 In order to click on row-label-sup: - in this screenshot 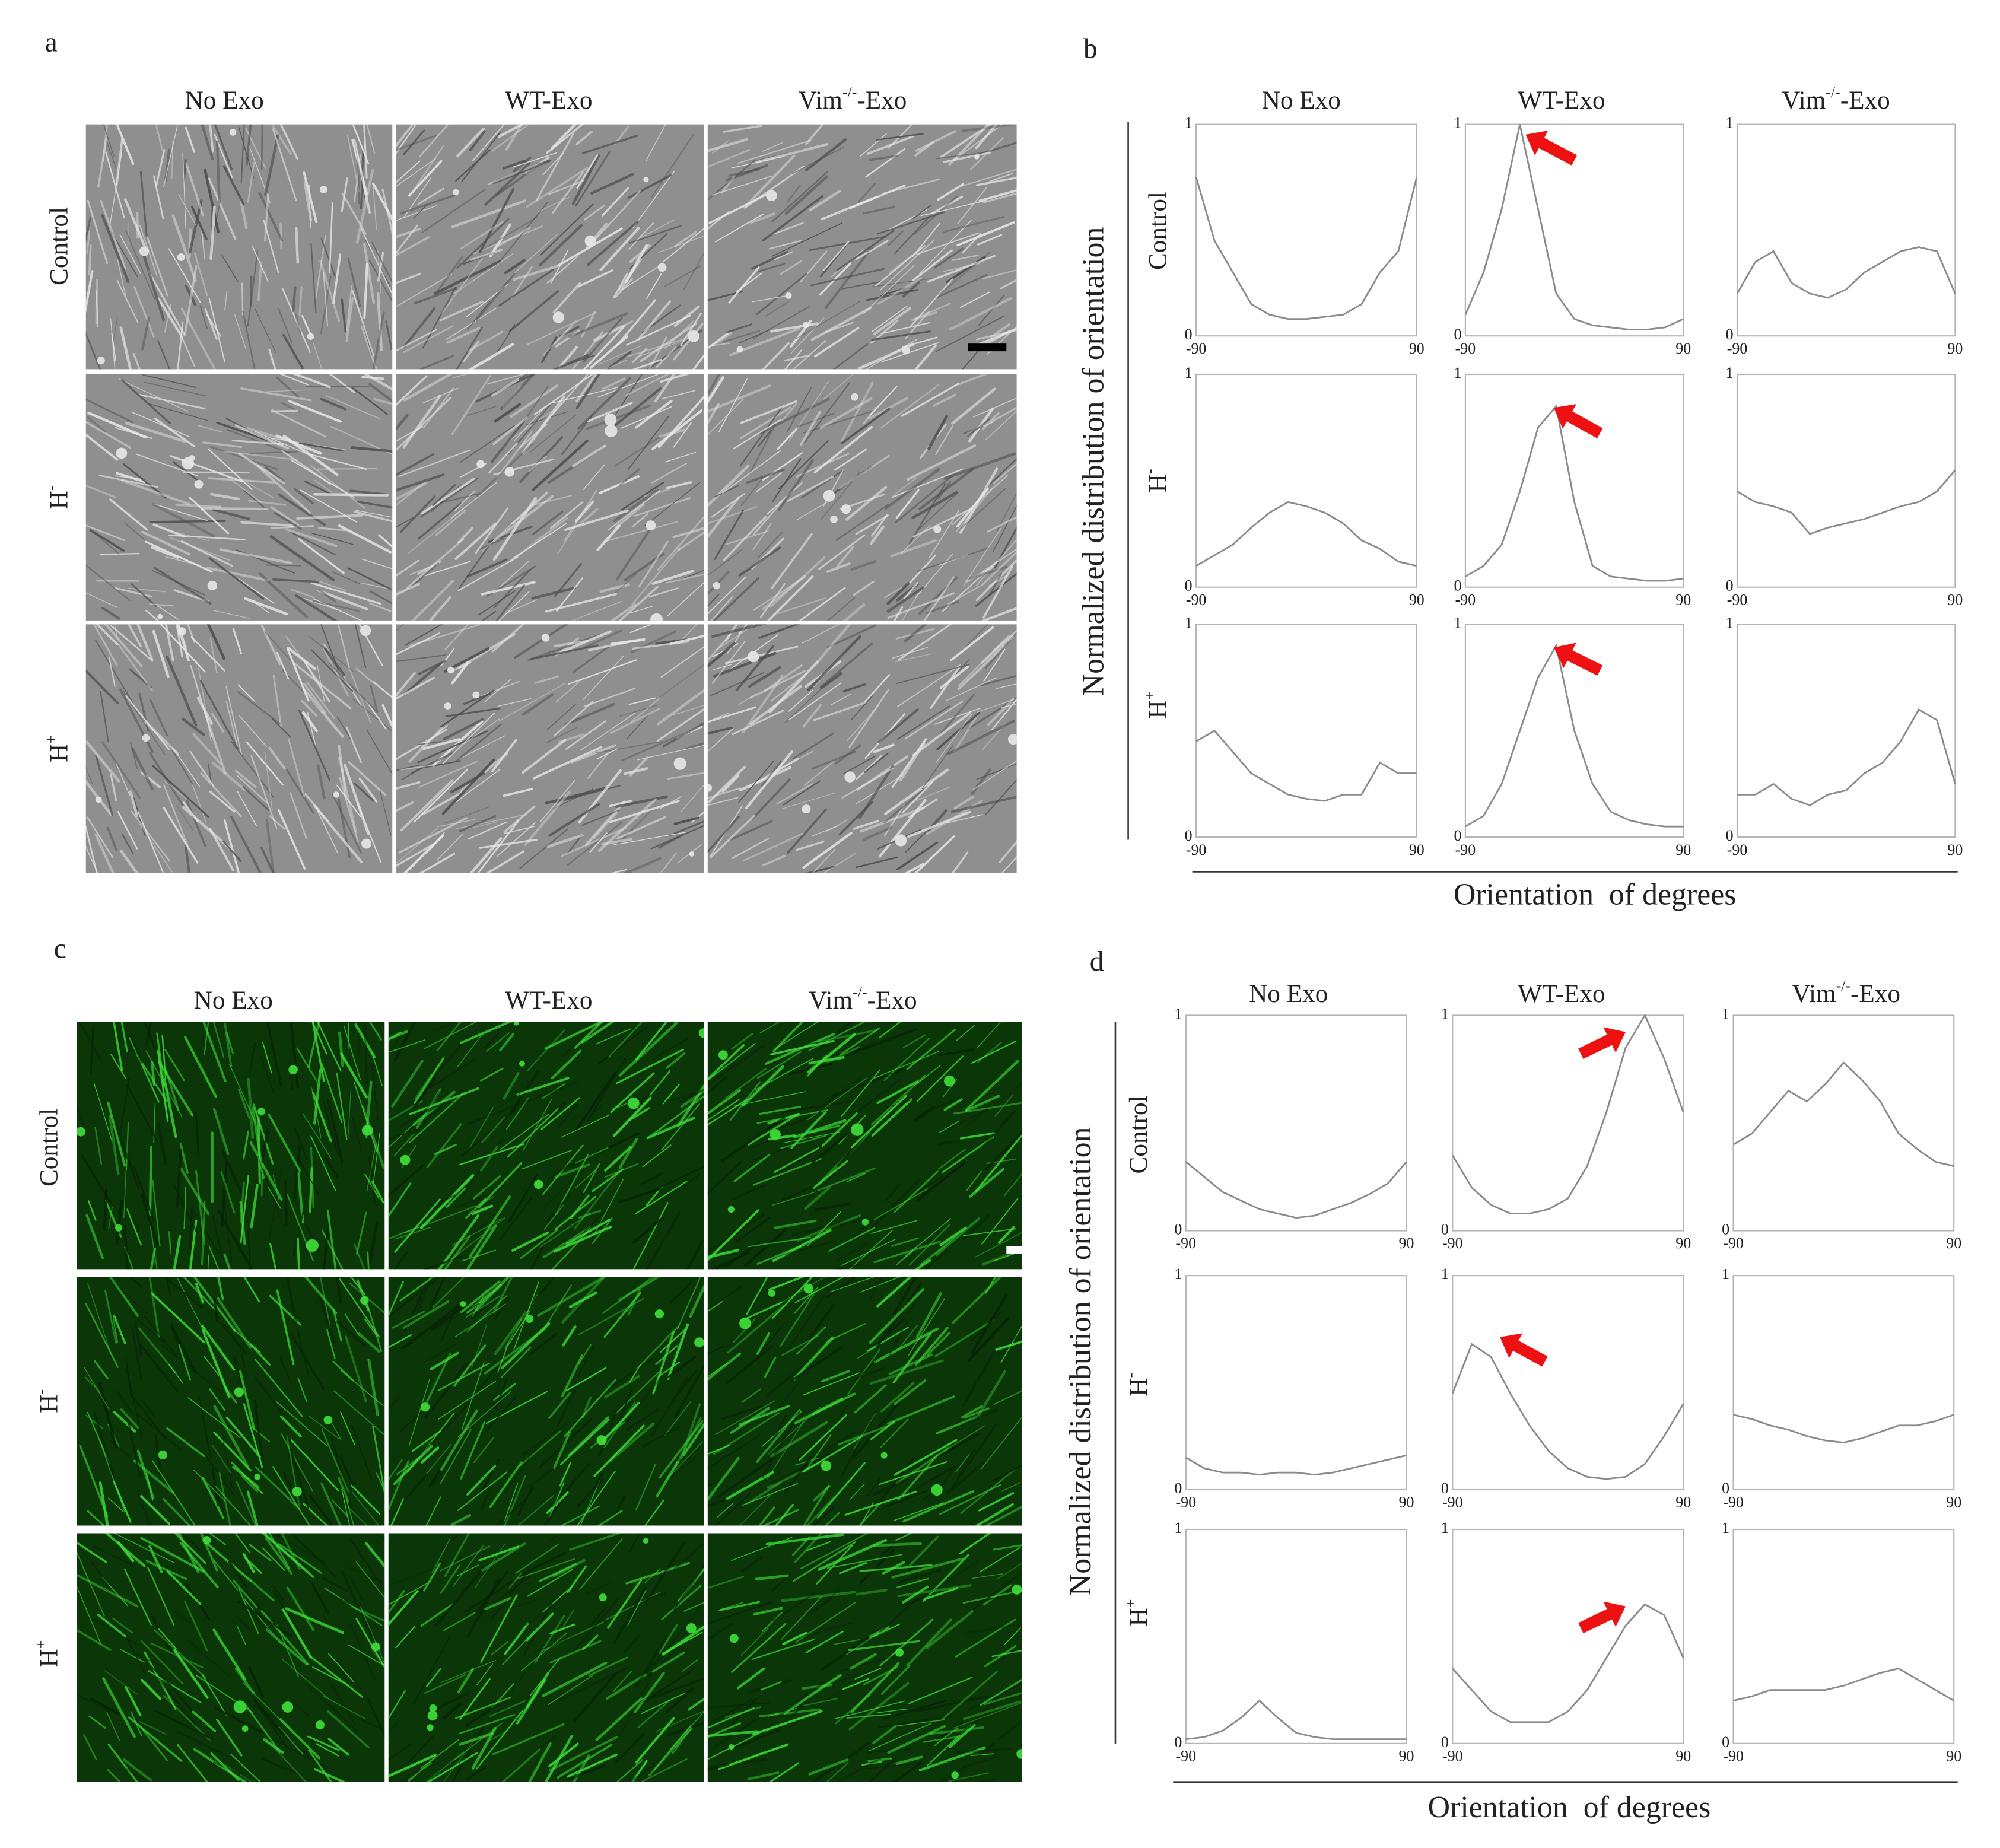, I will do `click(51, 489)`.